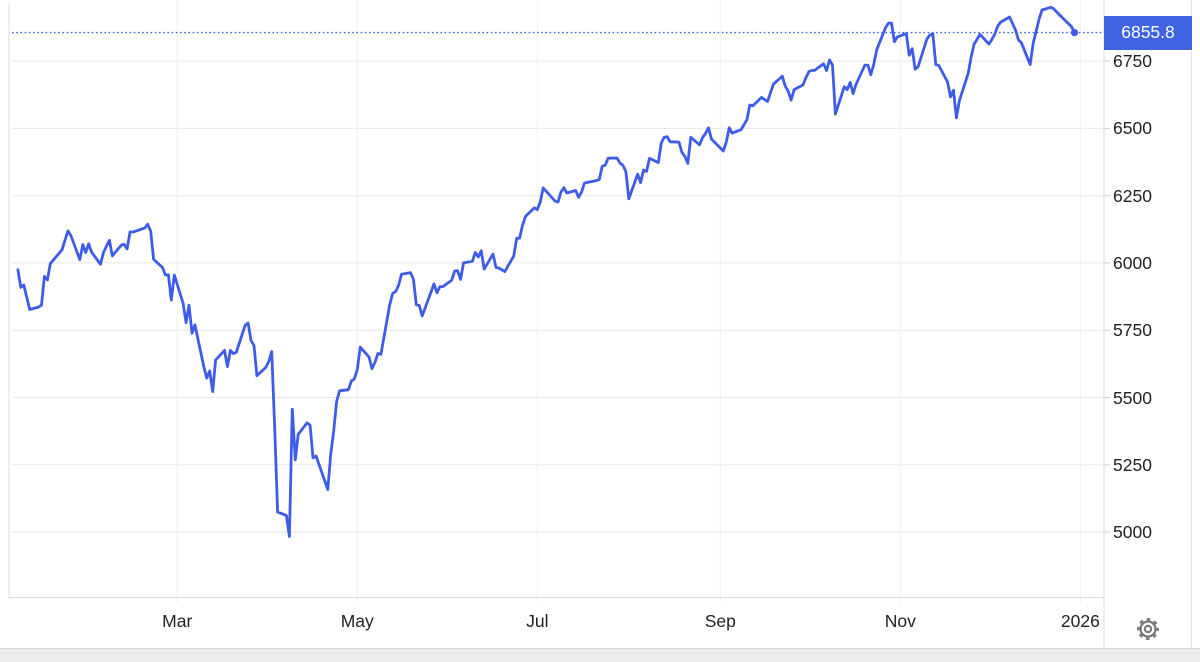 This screenshot has height=662, width=1200. What do you see at coordinates (177, 621) in the screenshot?
I see `x-tick-label: Mar` at bounding box center [177, 621].